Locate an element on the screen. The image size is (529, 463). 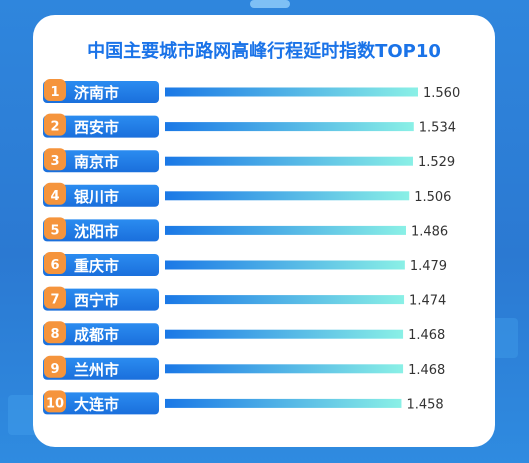
value-label: 1.474 is located at coordinates (427, 301).